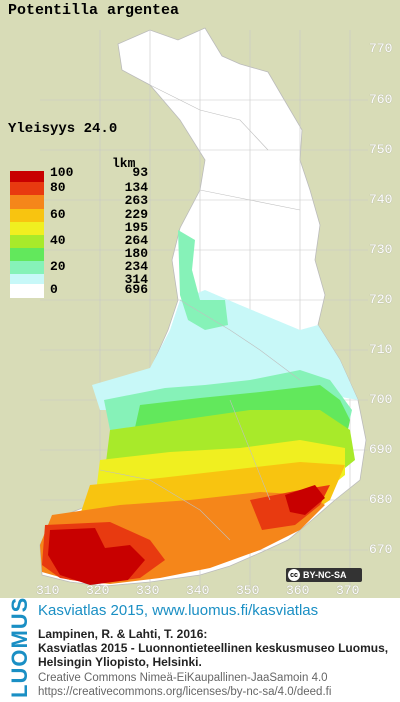 This screenshot has width=400, height=702. I want to click on legend-count: 229, so click(136, 214).